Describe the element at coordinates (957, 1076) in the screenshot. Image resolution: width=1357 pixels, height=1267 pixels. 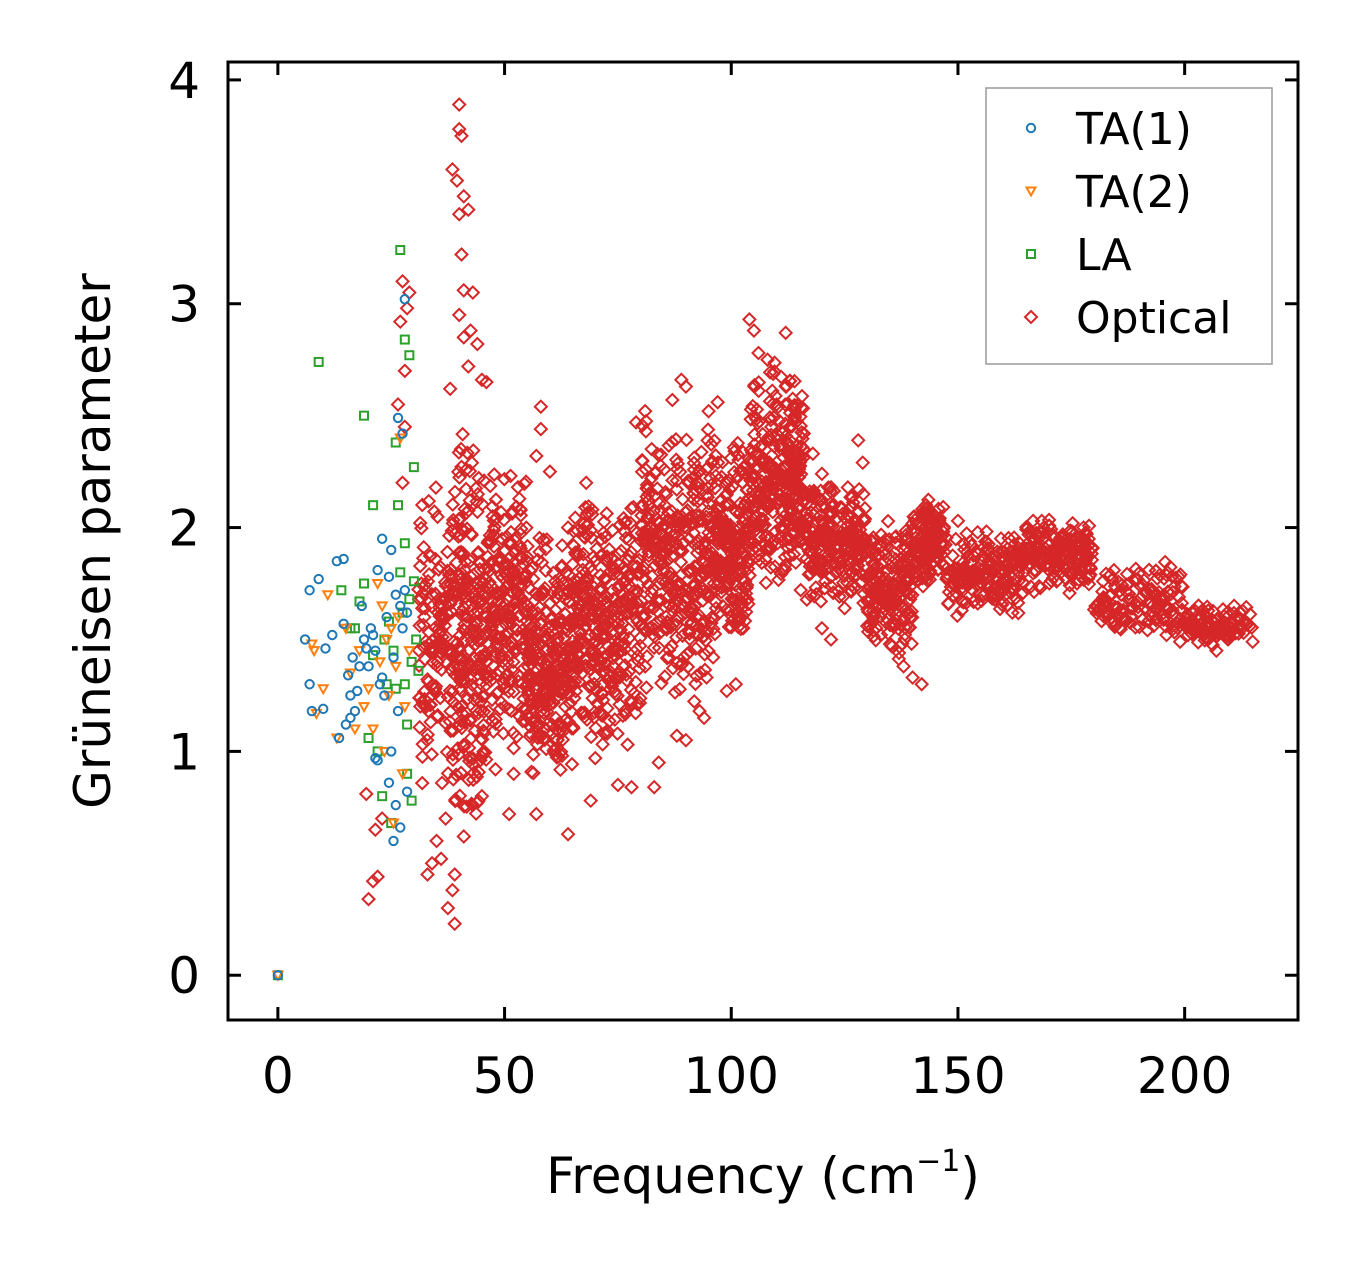
I see `x-tick-label: 150` at that location.